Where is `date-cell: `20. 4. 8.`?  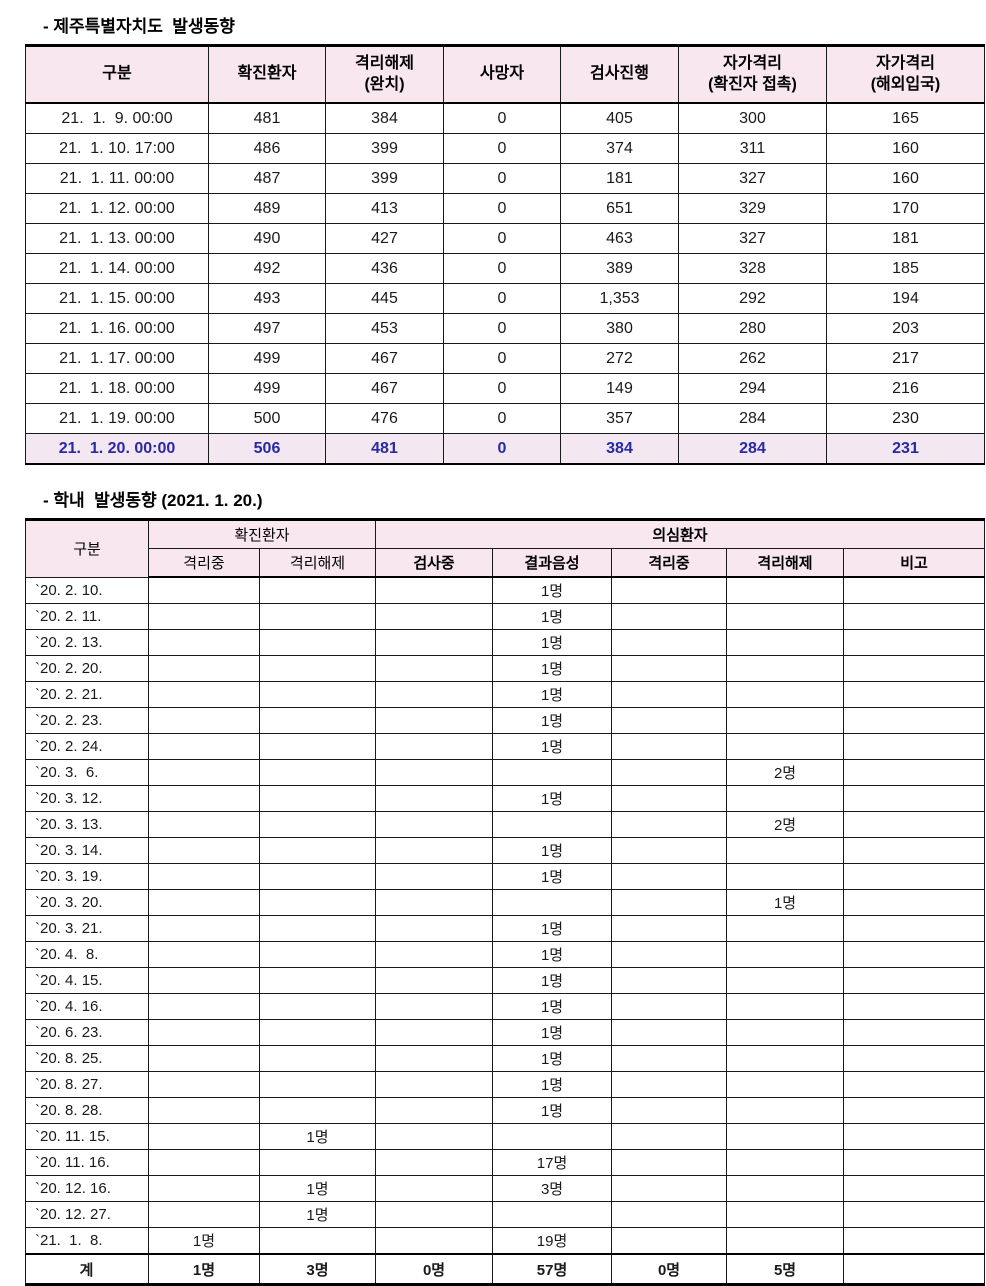 date-cell: `20. 4. 8. is located at coordinates (87, 954).